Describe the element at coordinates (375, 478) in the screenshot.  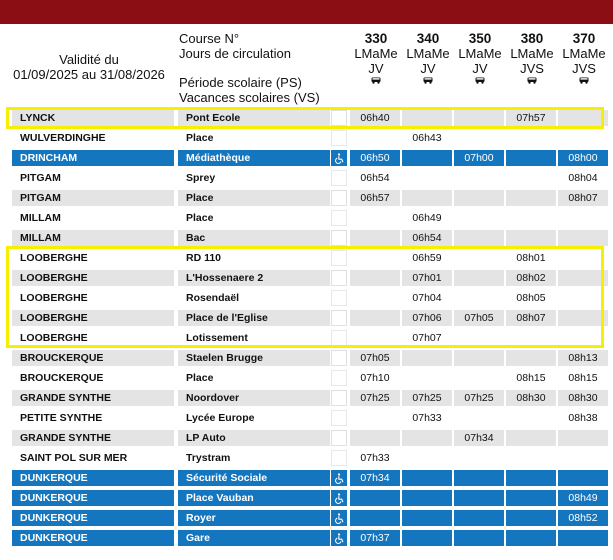
I see `time-cell: 07h34` at that location.